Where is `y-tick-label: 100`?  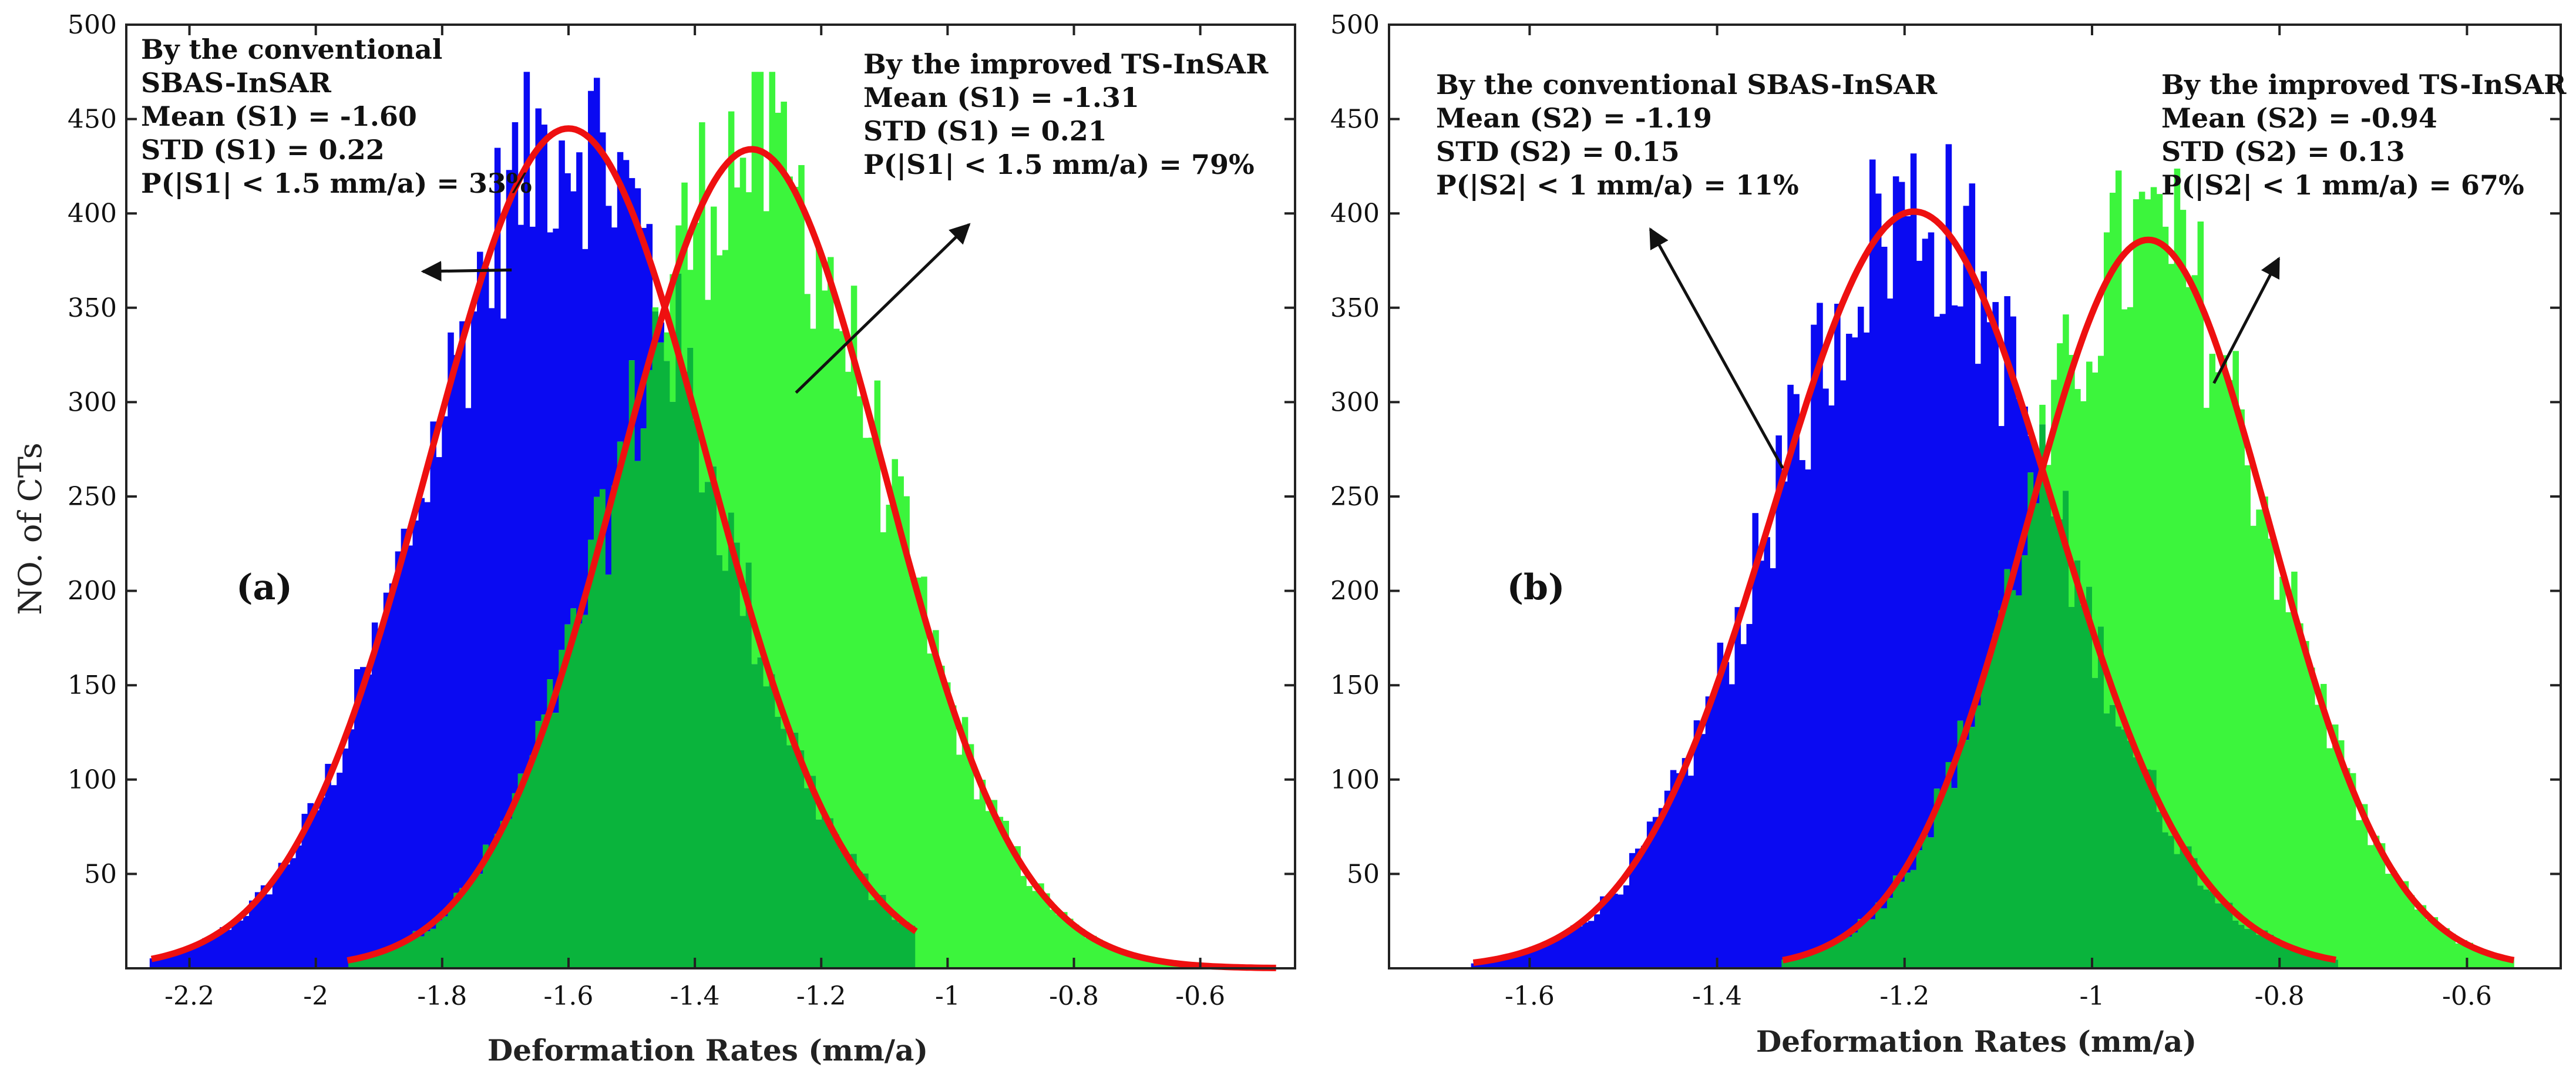
y-tick-label: 100 is located at coordinates (92, 780).